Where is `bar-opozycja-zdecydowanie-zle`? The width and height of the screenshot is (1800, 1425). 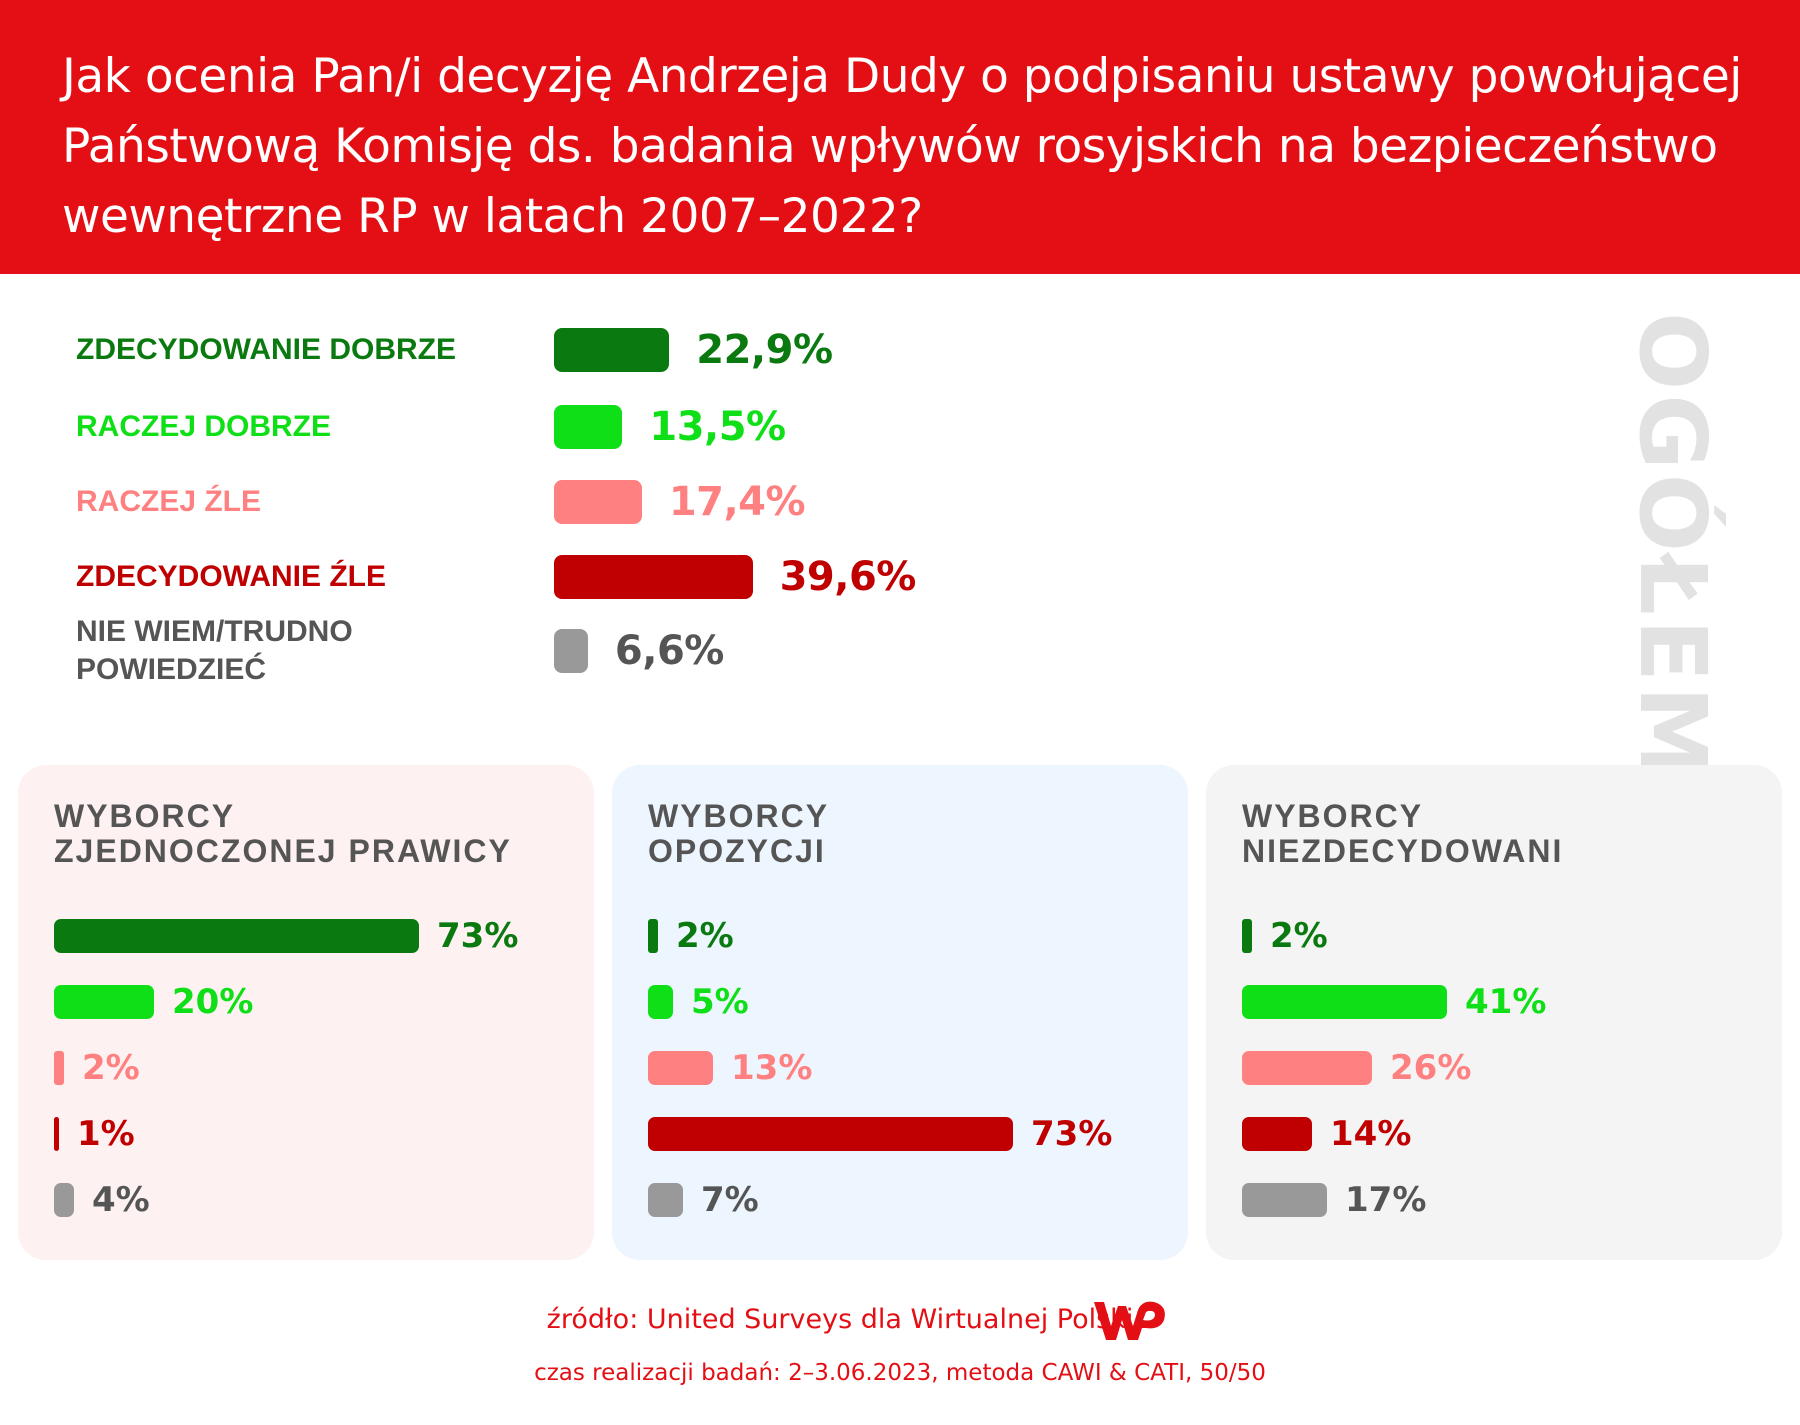 bar-opozycja-zdecydowanie-zle is located at coordinates (830, 1134).